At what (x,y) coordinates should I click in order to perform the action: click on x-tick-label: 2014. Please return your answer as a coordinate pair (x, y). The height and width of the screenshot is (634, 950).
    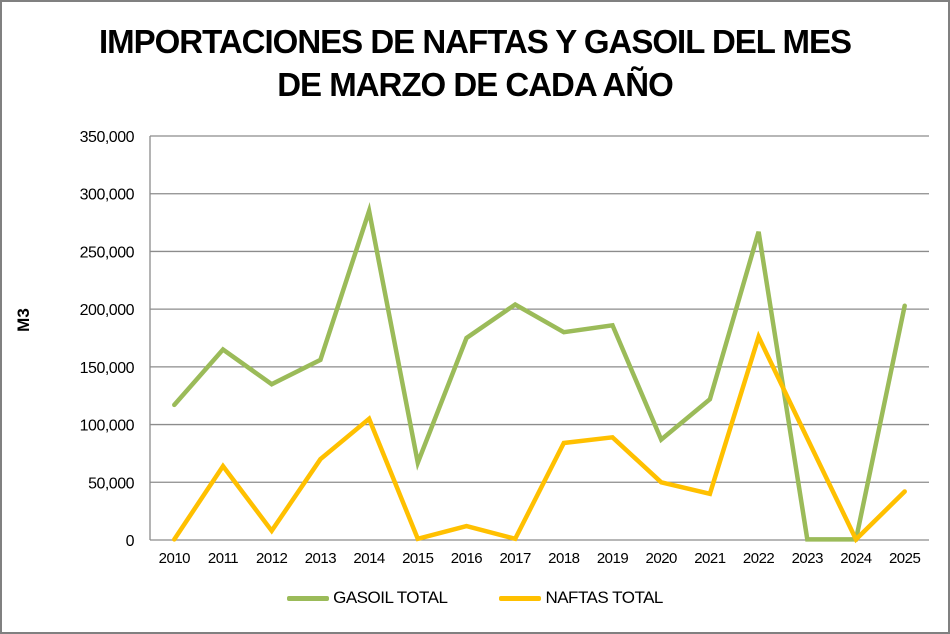
    Looking at the image, I should click on (369, 558).